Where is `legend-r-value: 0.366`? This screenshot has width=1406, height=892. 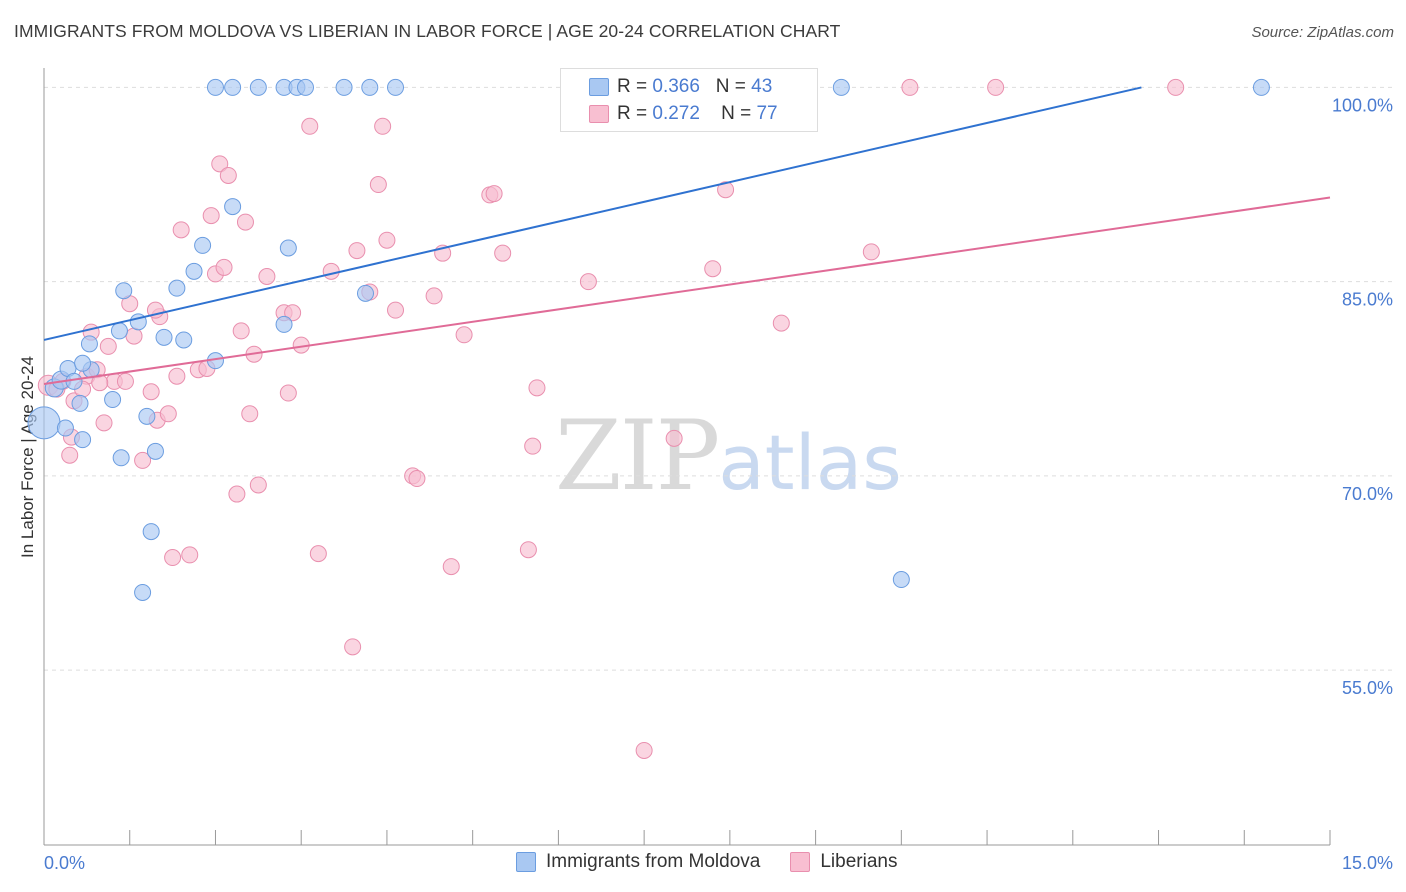 legend-r-value: 0.366 is located at coordinates (676, 86).